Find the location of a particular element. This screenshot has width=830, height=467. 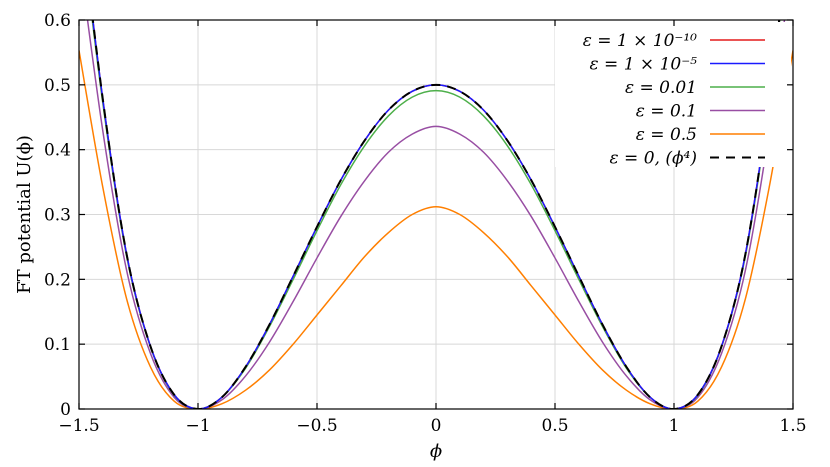

y-tick-label: 0.3 is located at coordinates (57, 216).